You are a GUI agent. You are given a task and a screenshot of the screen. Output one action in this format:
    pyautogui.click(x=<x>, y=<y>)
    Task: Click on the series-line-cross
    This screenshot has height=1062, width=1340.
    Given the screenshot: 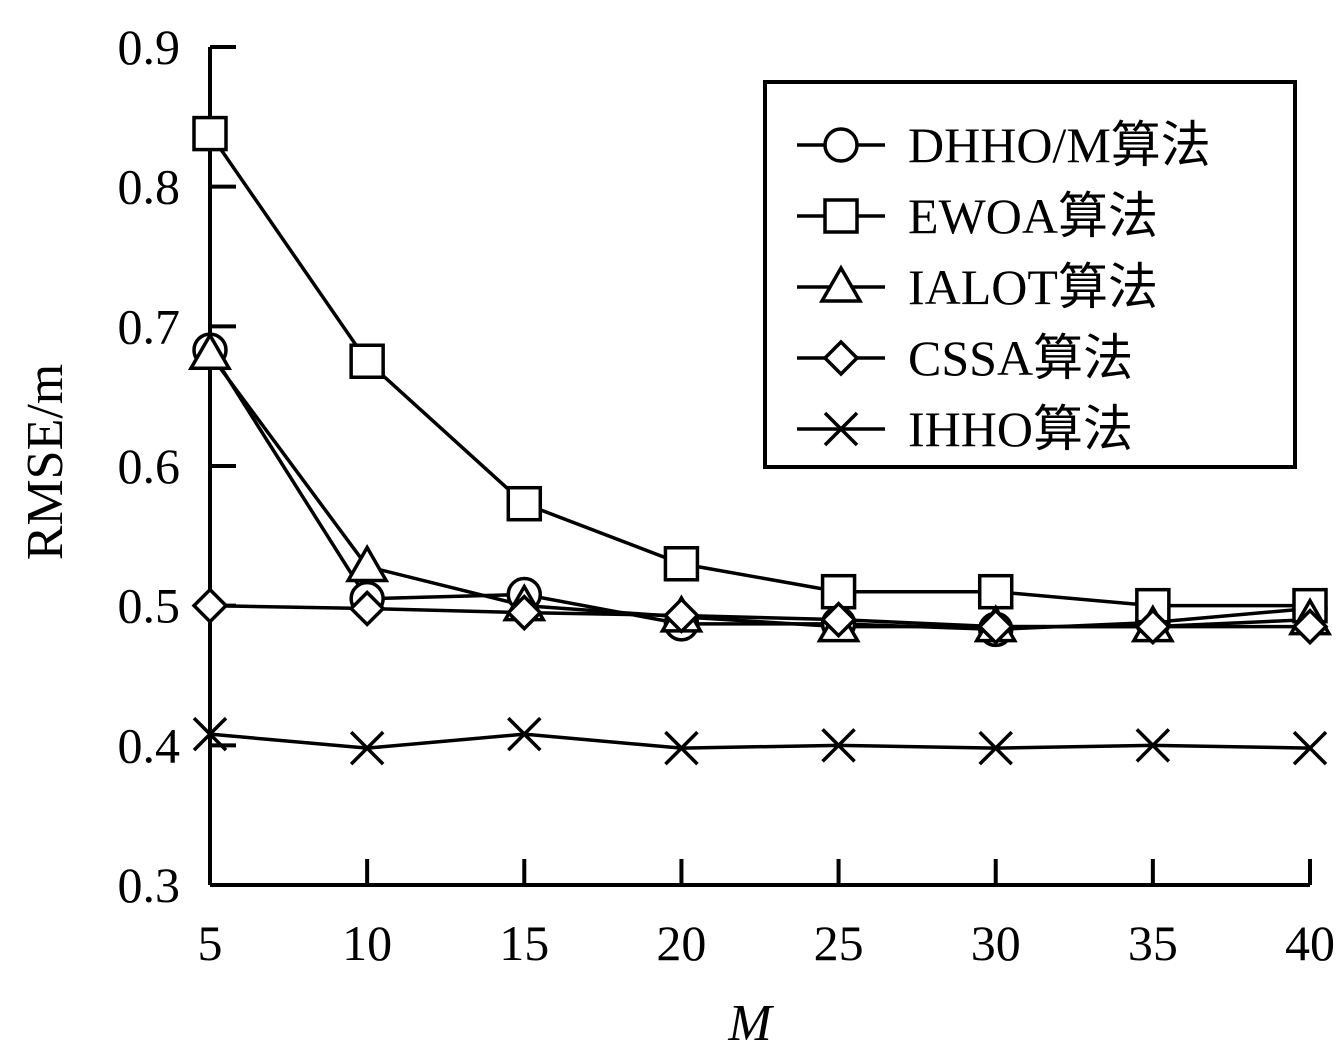 What is the action you would take?
    pyautogui.click(x=760, y=741)
    